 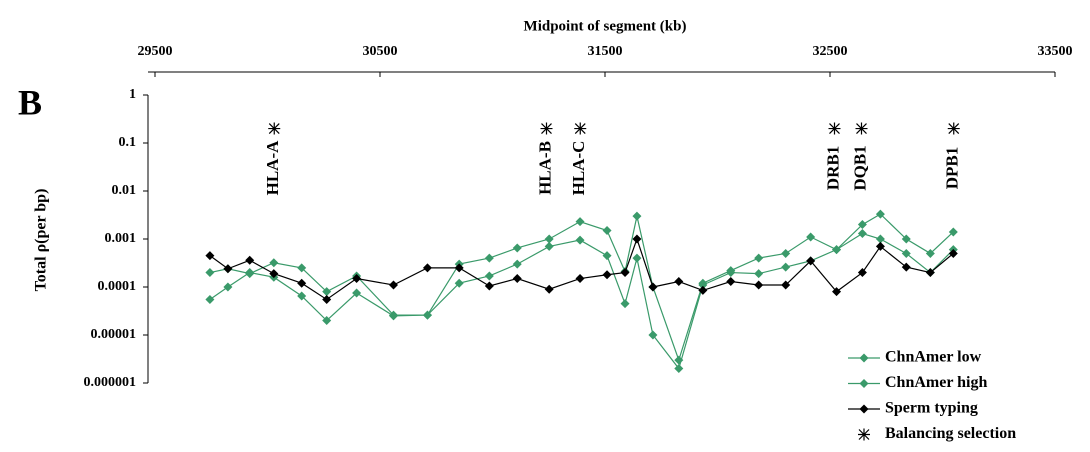 What do you see at coordinates (124, 190) in the screenshot?
I see `y-tick-label: 0.01` at bounding box center [124, 190].